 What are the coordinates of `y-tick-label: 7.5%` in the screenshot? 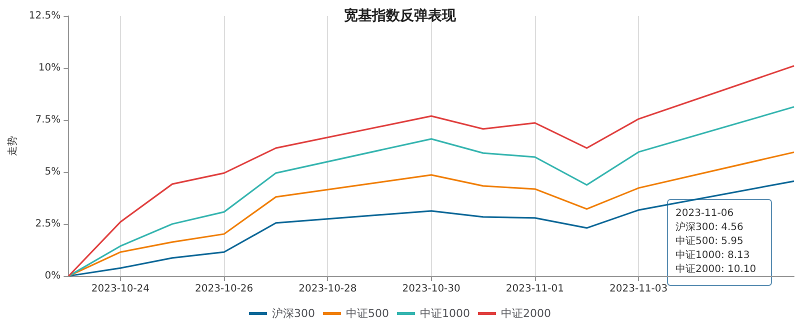 It's located at (48, 120).